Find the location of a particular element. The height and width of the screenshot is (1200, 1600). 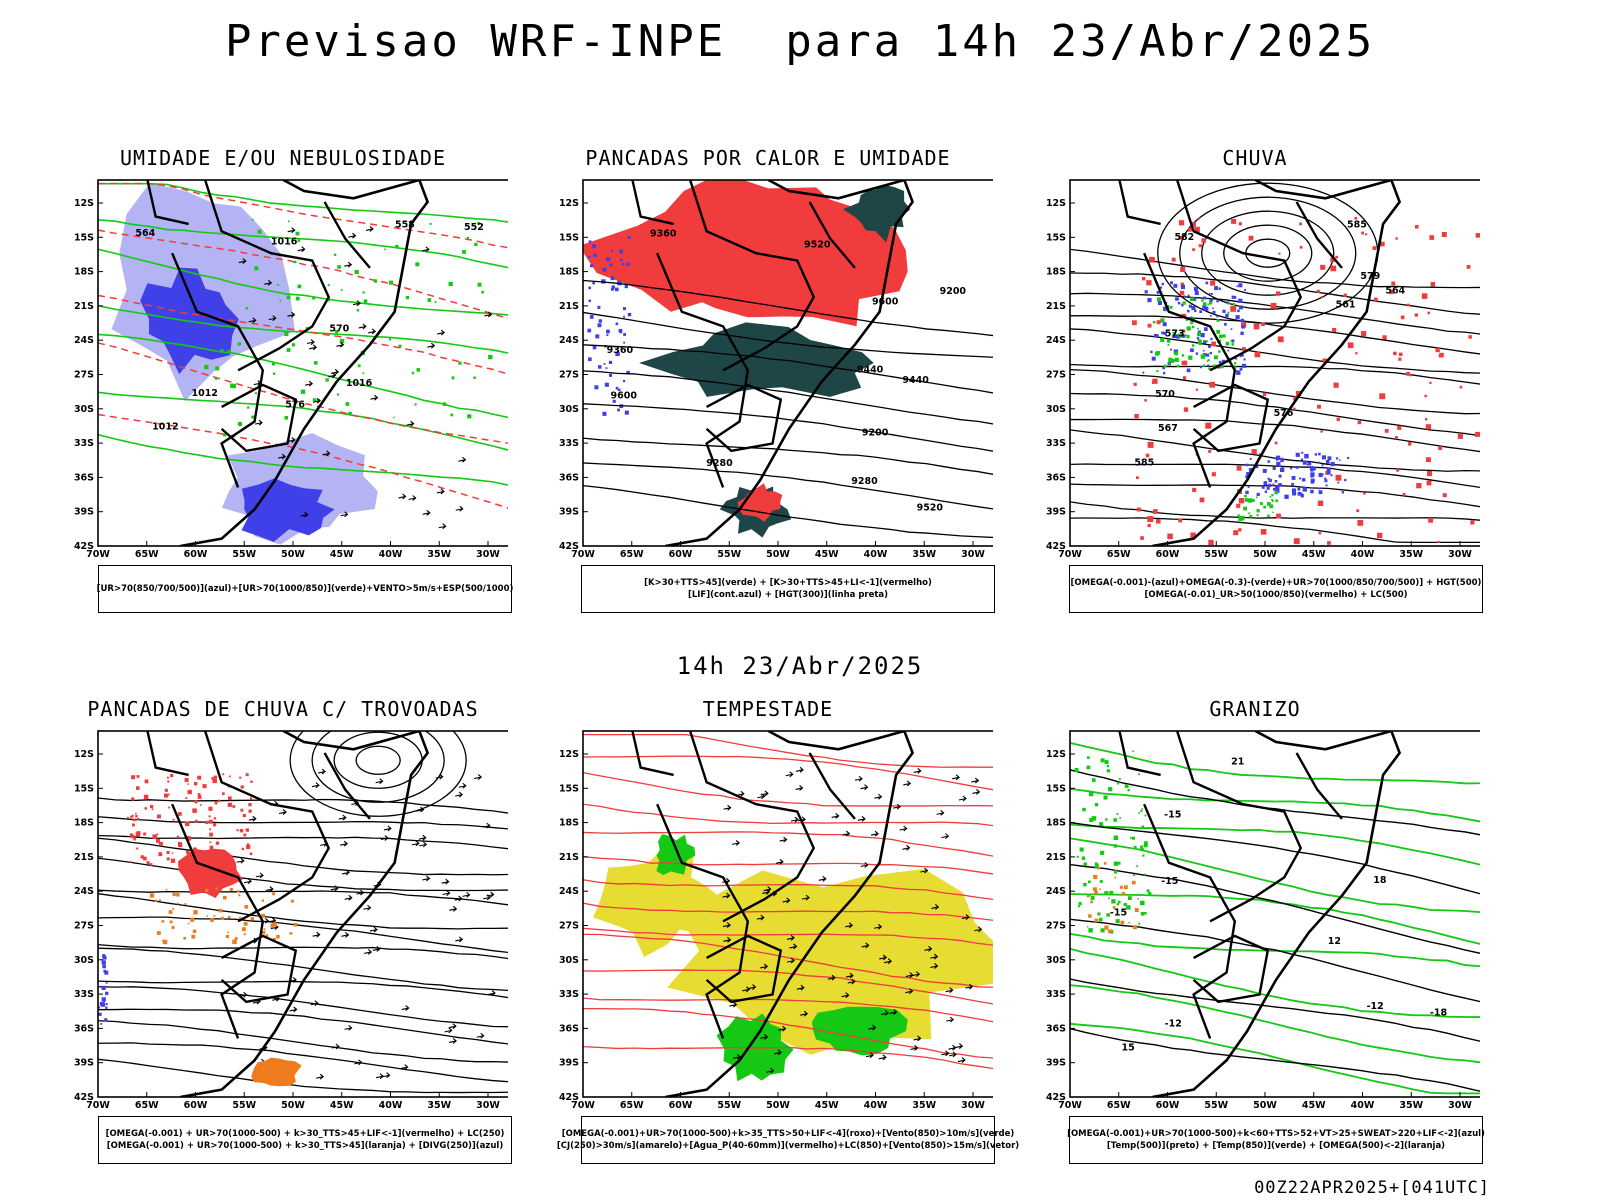

contour-label: 9200 is located at coordinates (875, 432).